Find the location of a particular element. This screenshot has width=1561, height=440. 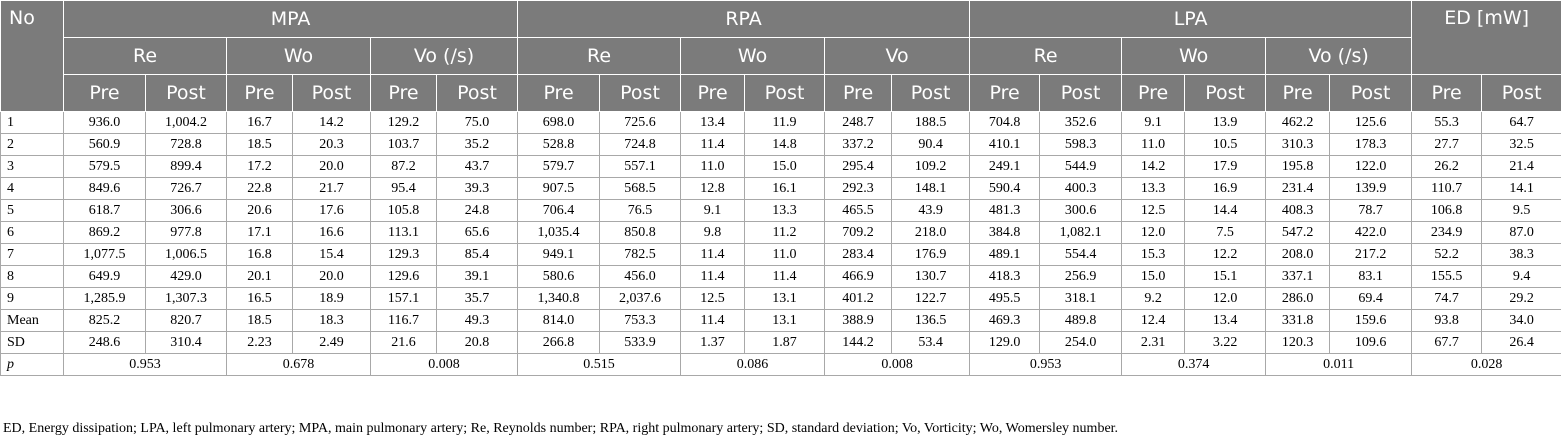

table-cell: 195.8 is located at coordinates (1298, 166).